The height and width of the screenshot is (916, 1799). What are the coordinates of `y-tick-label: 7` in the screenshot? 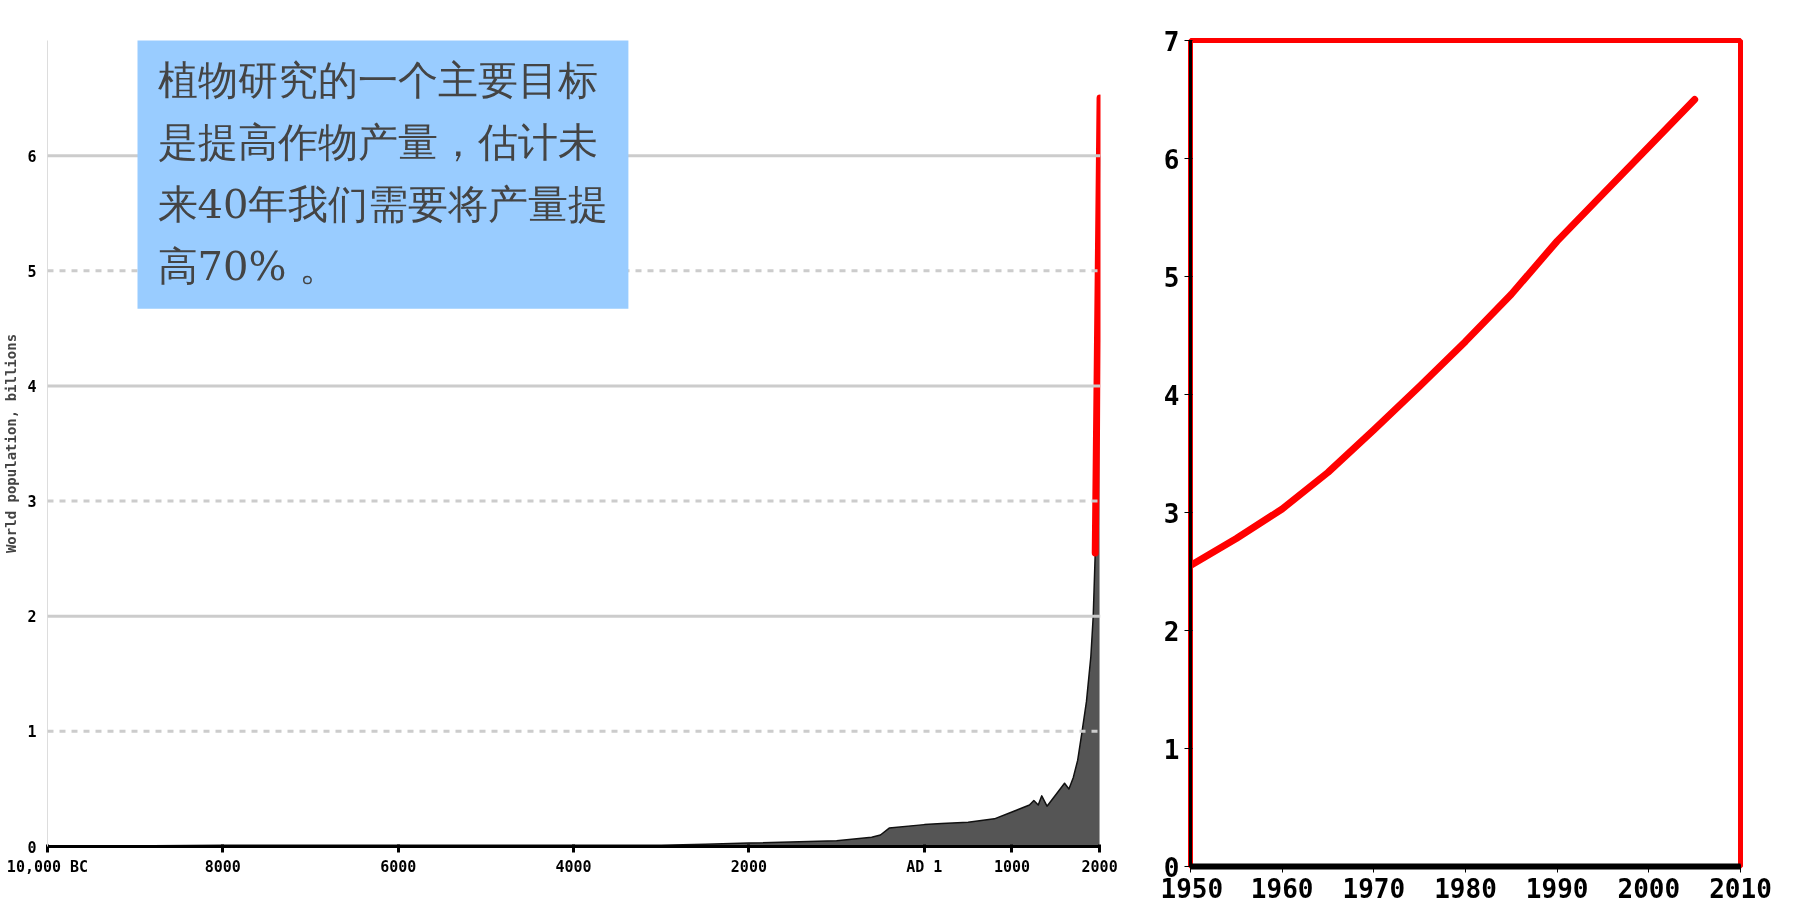 It's located at (1171, 41).